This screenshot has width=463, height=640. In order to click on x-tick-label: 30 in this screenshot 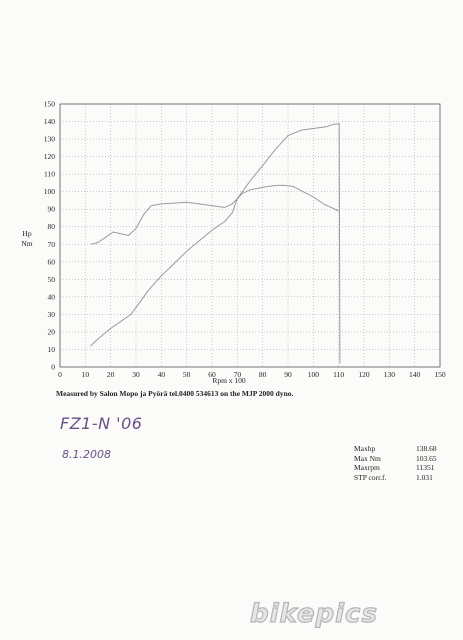, I will do `click(136, 374)`.